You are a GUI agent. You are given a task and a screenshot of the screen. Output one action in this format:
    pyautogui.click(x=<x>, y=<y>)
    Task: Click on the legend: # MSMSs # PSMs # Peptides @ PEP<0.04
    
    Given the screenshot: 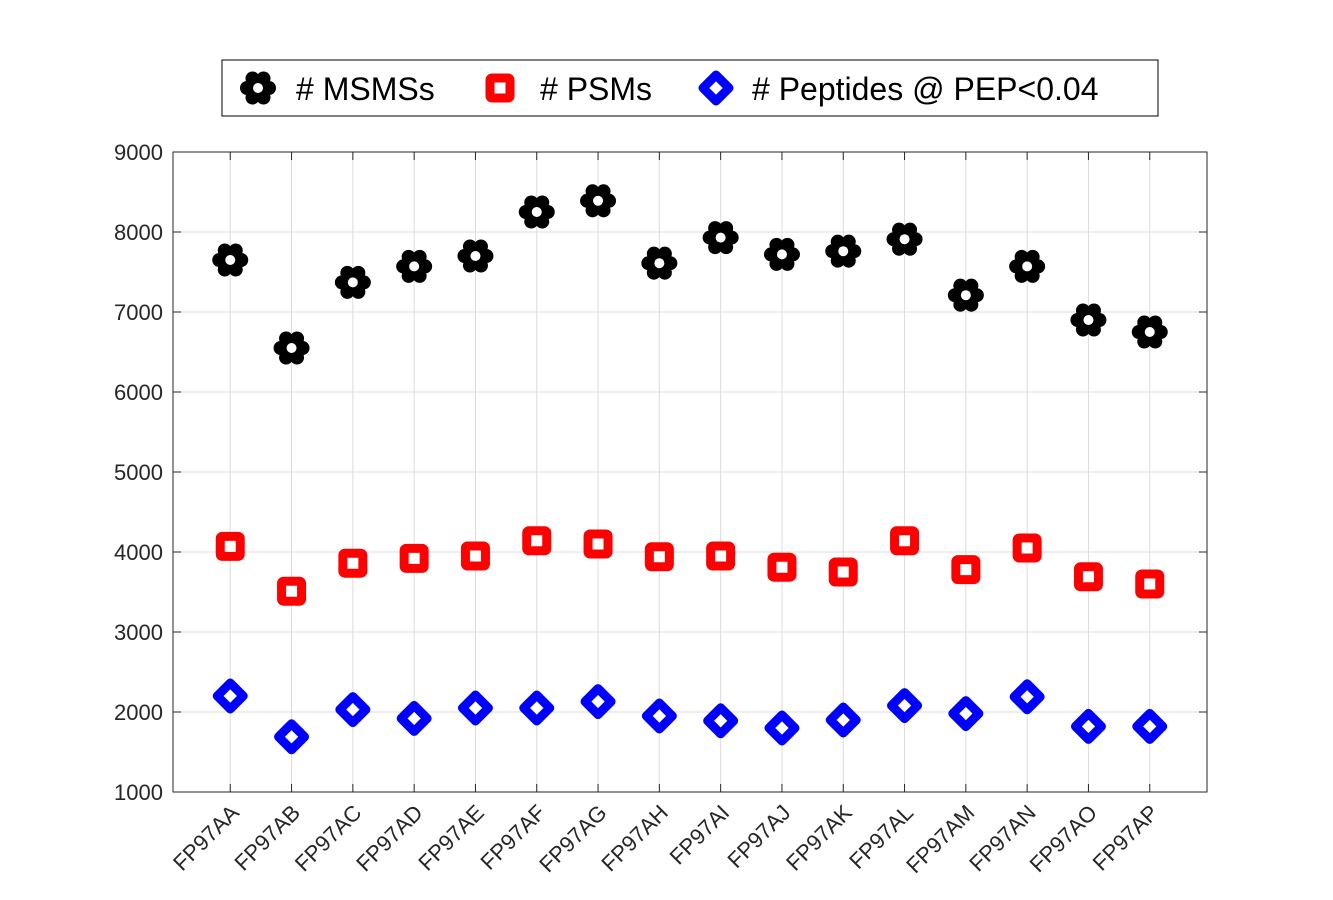 What is the action you would take?
    pyautogui.click(x=690, y=88)
    